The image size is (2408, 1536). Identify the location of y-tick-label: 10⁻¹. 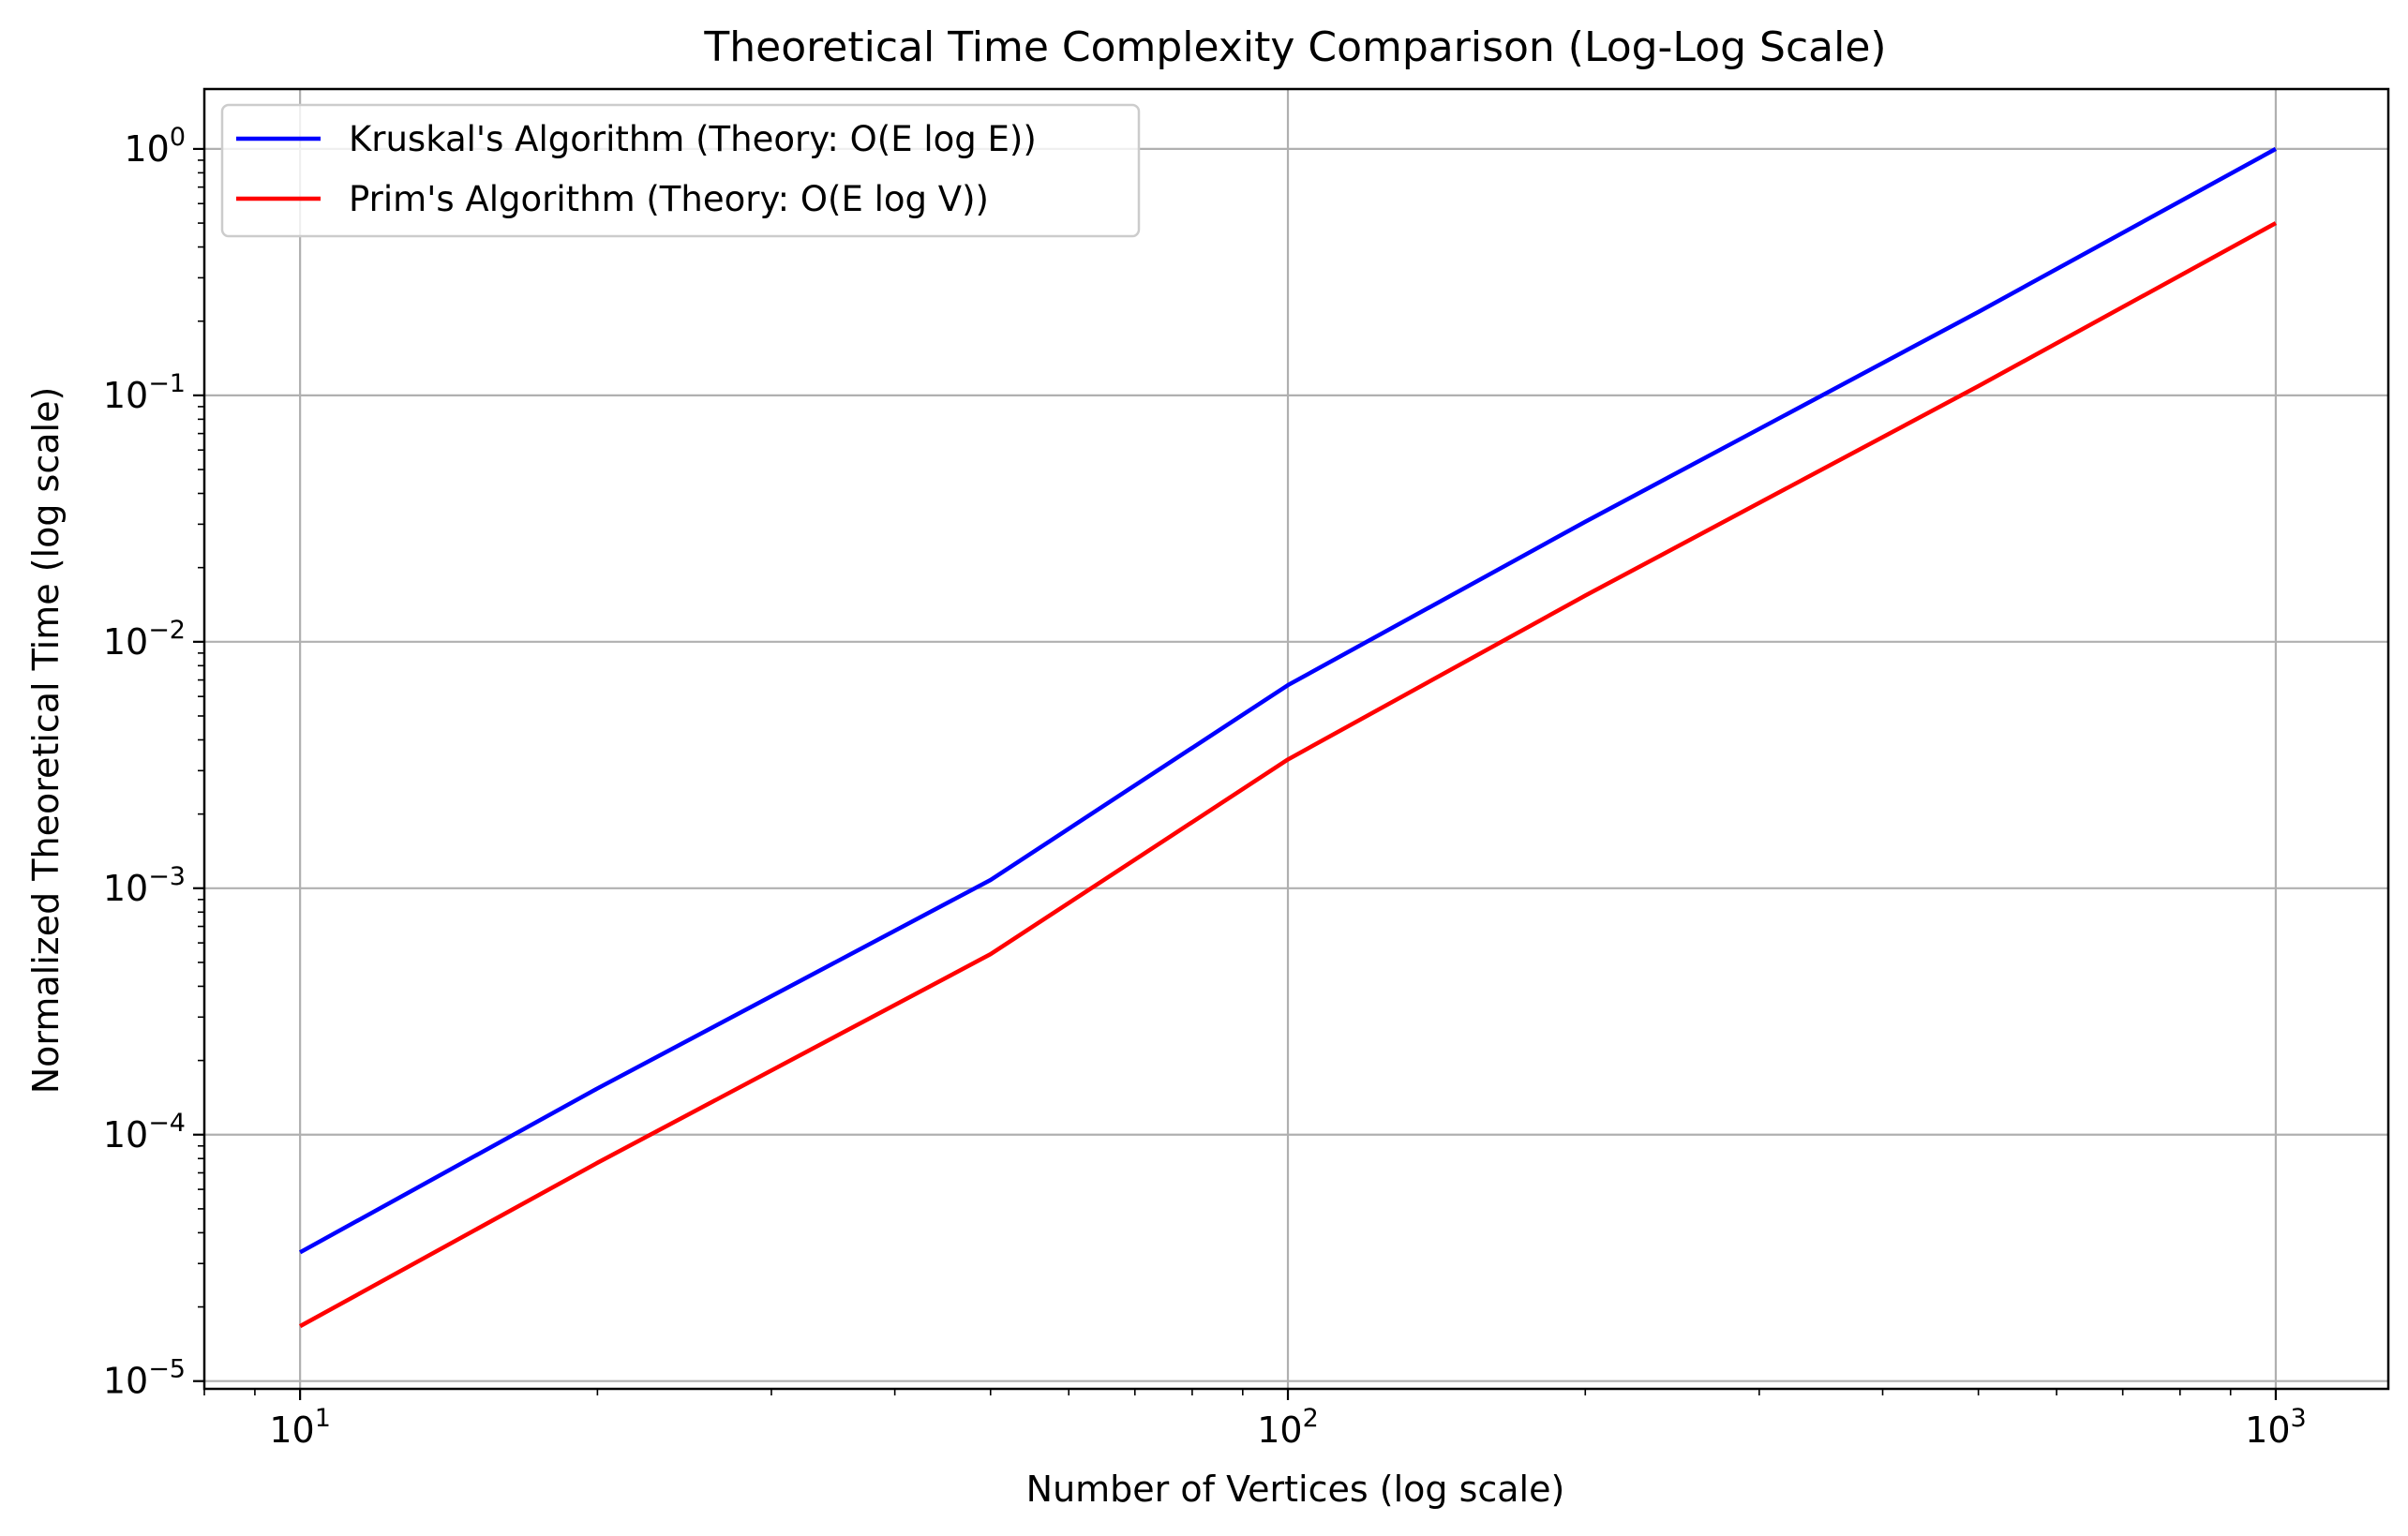
(144, 392).